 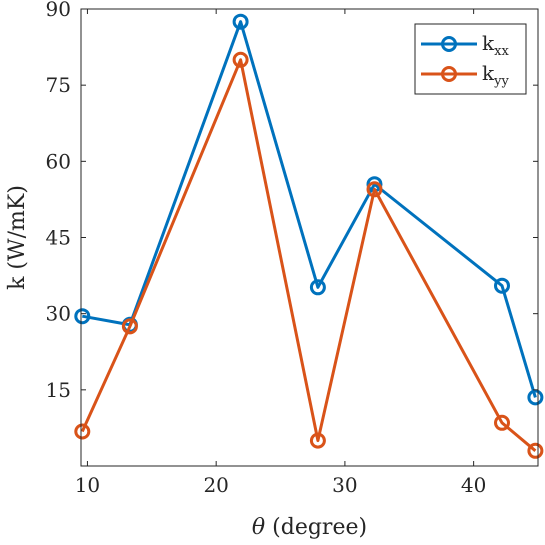 I want to click on y-tick-label: 45, so click(x=58, y=238).